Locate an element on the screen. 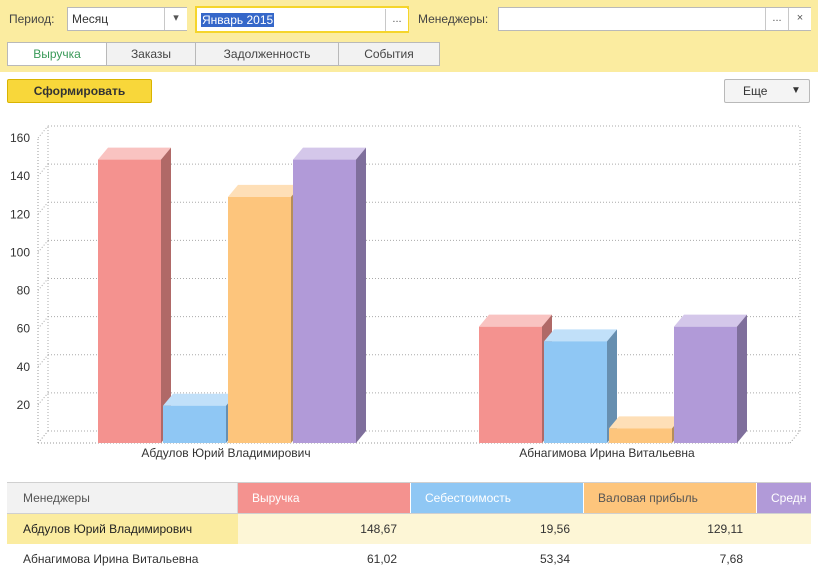 The width and height of the screenshot is (818, 573). header-profit: Валовая прибыль is located at coordinates (670, 498).